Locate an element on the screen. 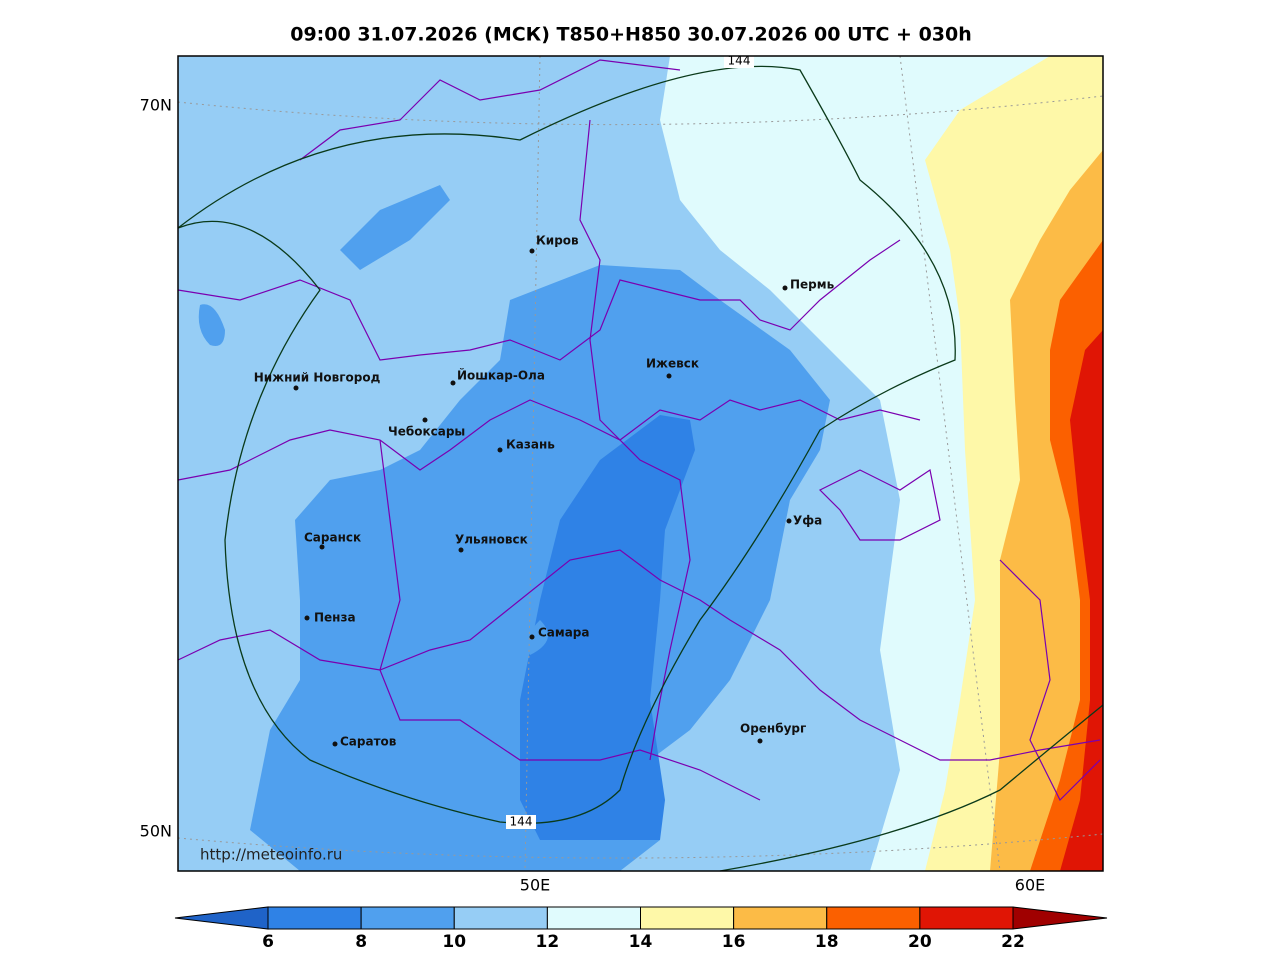 This screenshot has height=963, width=1281. city-label: Самара is located at coordinates (564, 633).